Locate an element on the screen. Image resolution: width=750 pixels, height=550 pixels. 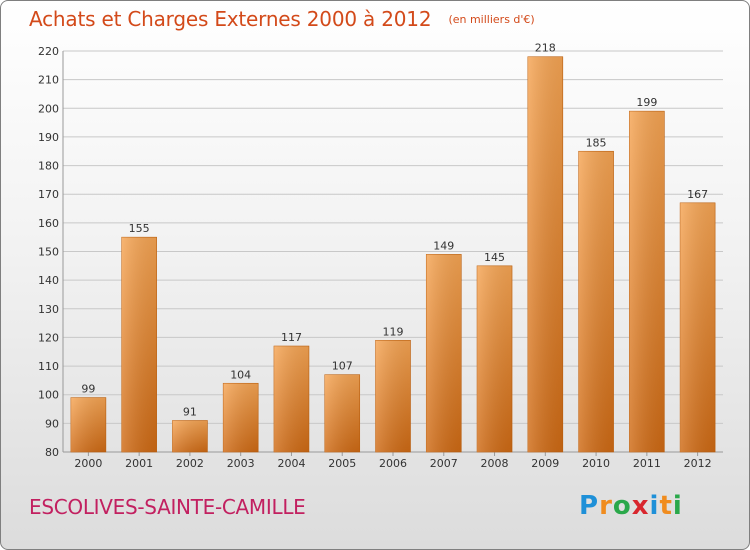
x-tick-label: 2010 is located at coordinates (596, 463).